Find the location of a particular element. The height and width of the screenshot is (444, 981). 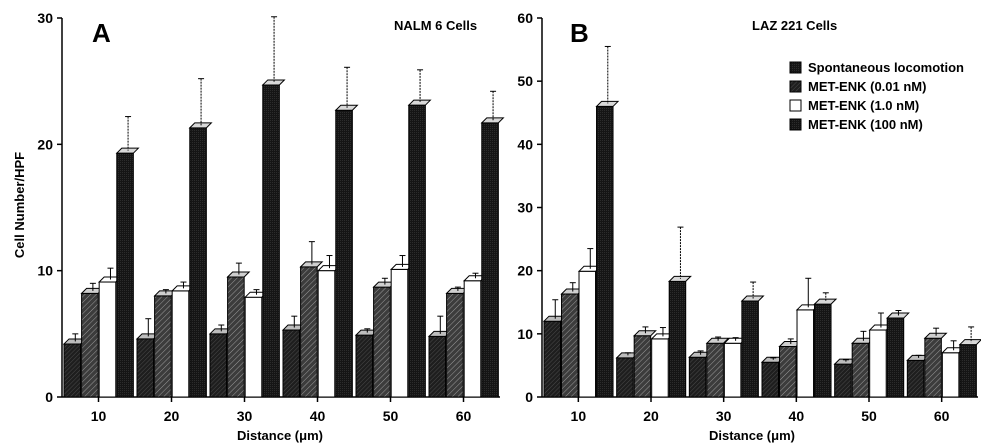

legend-item: MET-ENK (100 nM) is located at coordinates (856, 124).